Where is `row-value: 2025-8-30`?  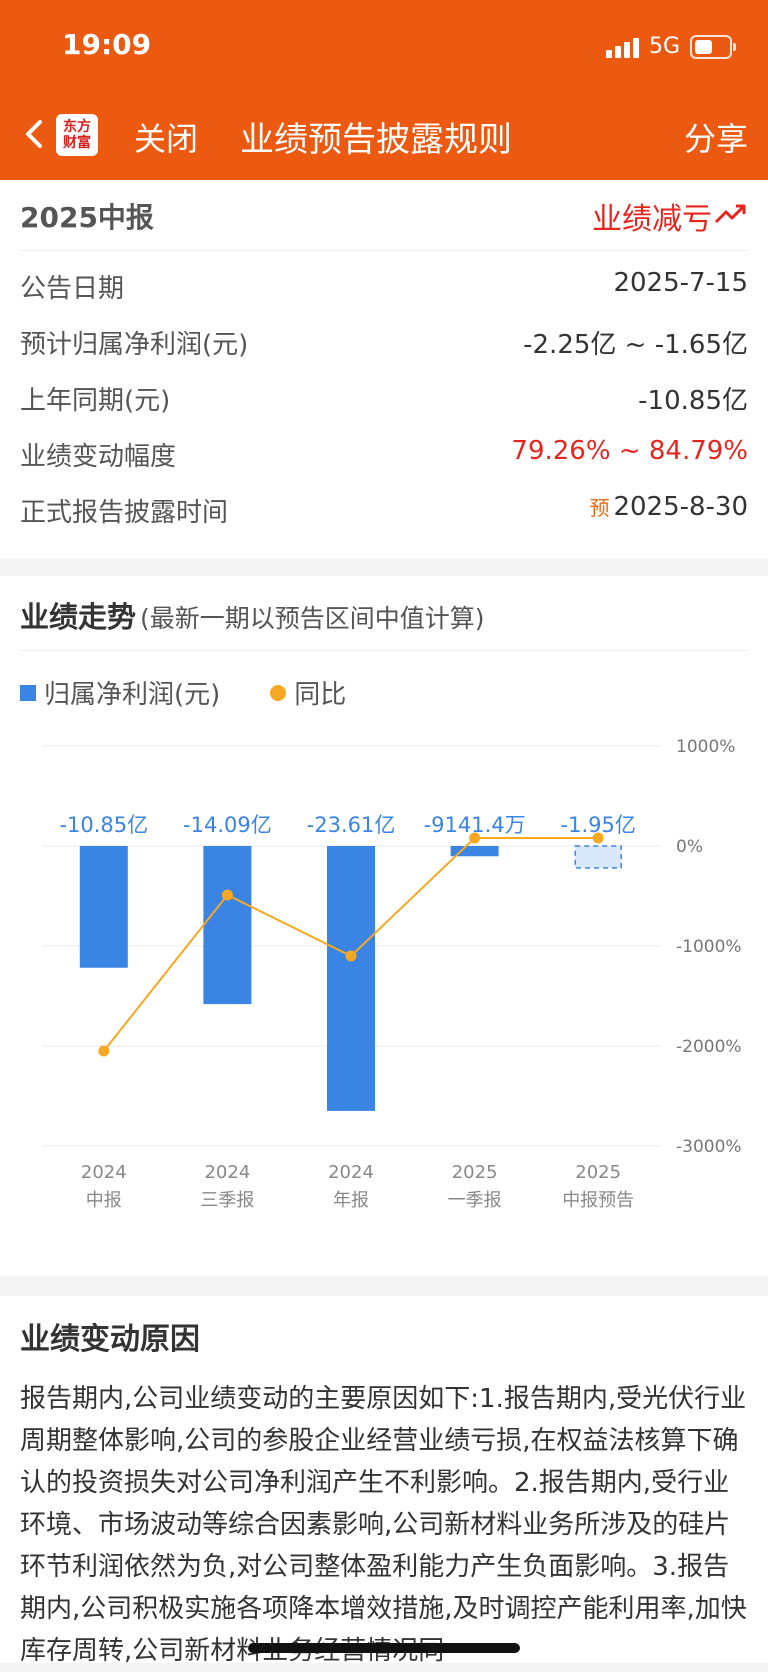
row-value: 2025-8-30 is located at coordinates (680, 507).